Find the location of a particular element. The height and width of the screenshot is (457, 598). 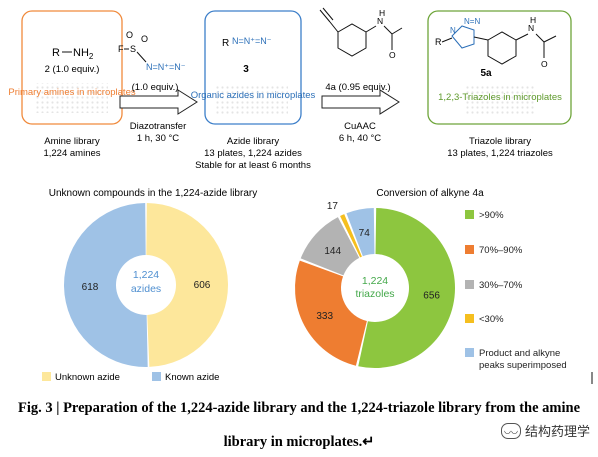

triazole-microplate-grid is located at coordinates (500, 101).